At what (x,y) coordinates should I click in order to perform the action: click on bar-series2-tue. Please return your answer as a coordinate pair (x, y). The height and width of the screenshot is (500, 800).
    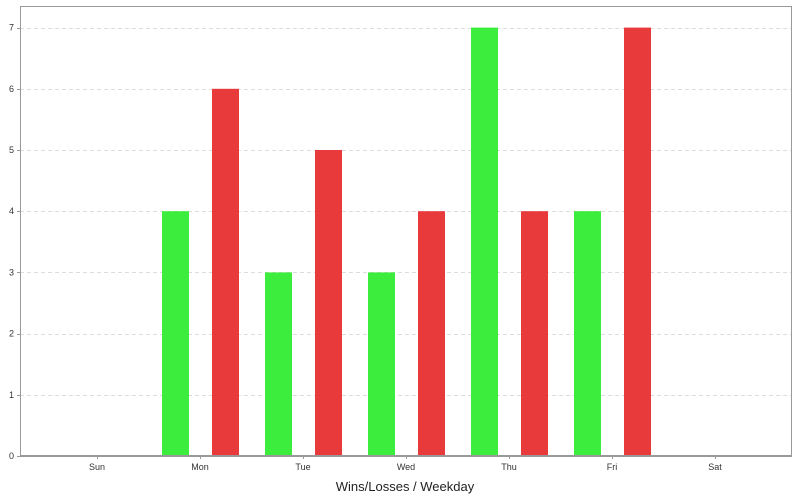
    Looking at the image, I should click on (328, 303).